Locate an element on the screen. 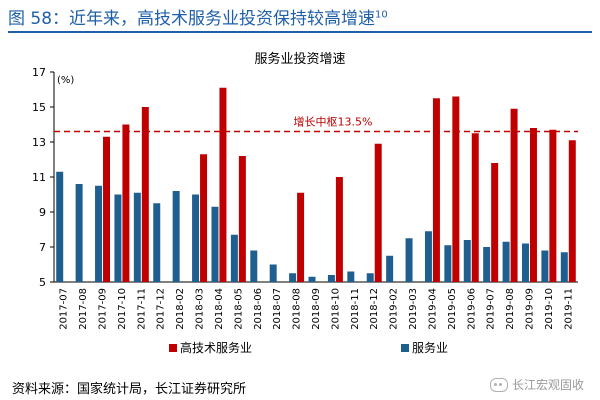 The height and width of the screenshot is (400, 600). figure-title: 图 58：近年来，高技术服务业投资保持较高增速10 is located at coordinates (198, 16).